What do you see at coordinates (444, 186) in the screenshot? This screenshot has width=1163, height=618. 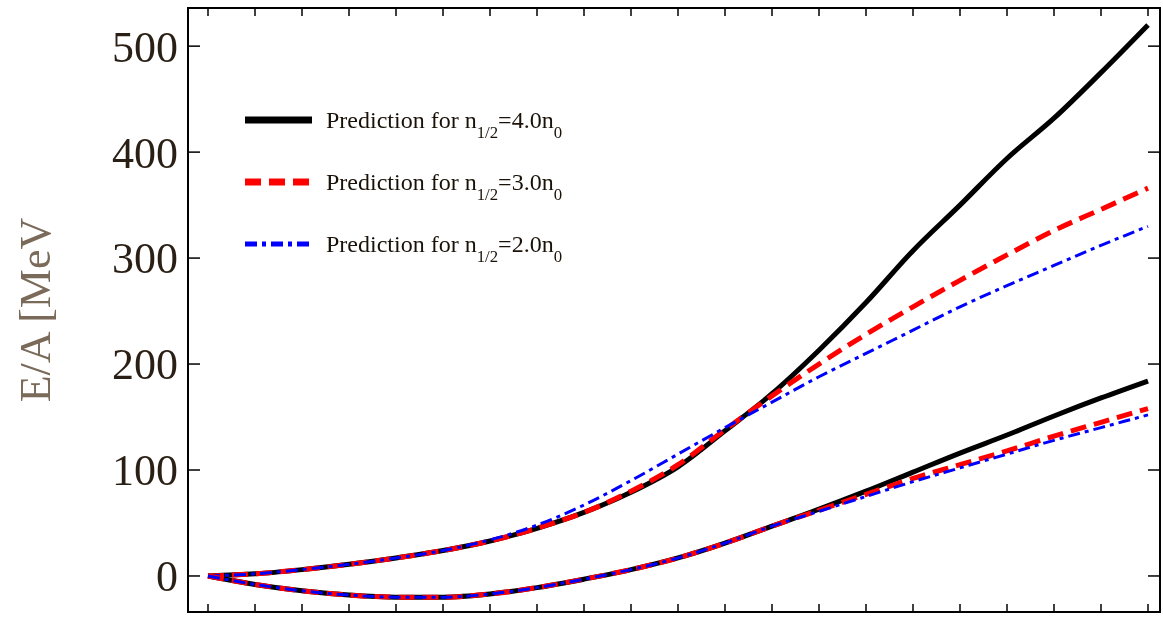 I see `legend-label: Prediction for n$_{1/2}$=3.0n$_{0}$` at bounding box center [444, 186].